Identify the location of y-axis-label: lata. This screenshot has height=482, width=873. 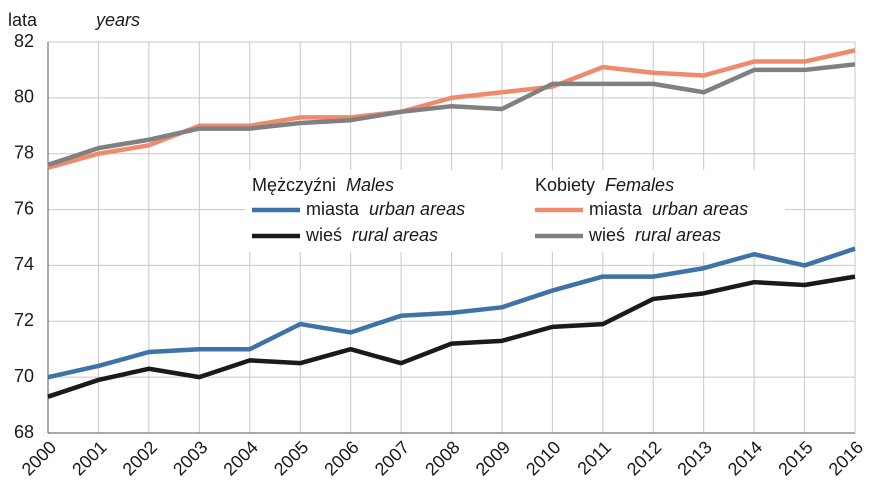
(23, 20).